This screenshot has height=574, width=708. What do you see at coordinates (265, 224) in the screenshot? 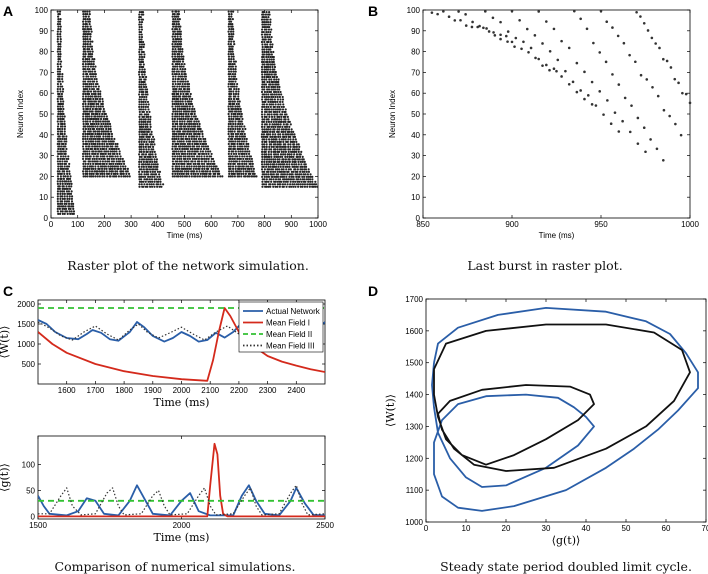
I see `x-tick-label: 800` at bounding box center [265, 224].